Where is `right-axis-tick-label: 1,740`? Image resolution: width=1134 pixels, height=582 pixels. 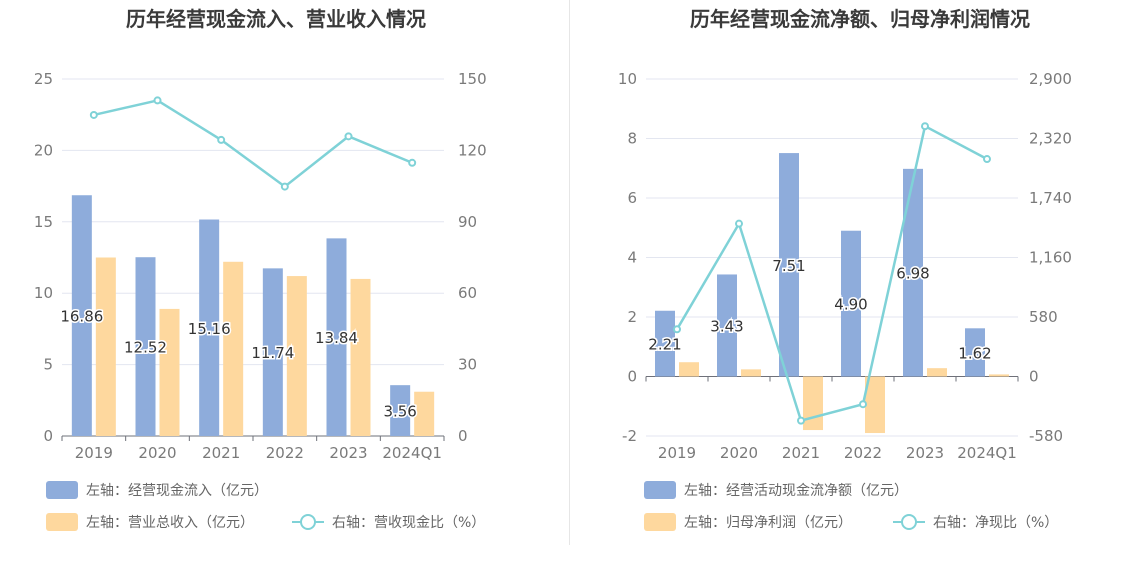 right-axis-tick-label: 1,740 is located at coordinates (1050, 198).